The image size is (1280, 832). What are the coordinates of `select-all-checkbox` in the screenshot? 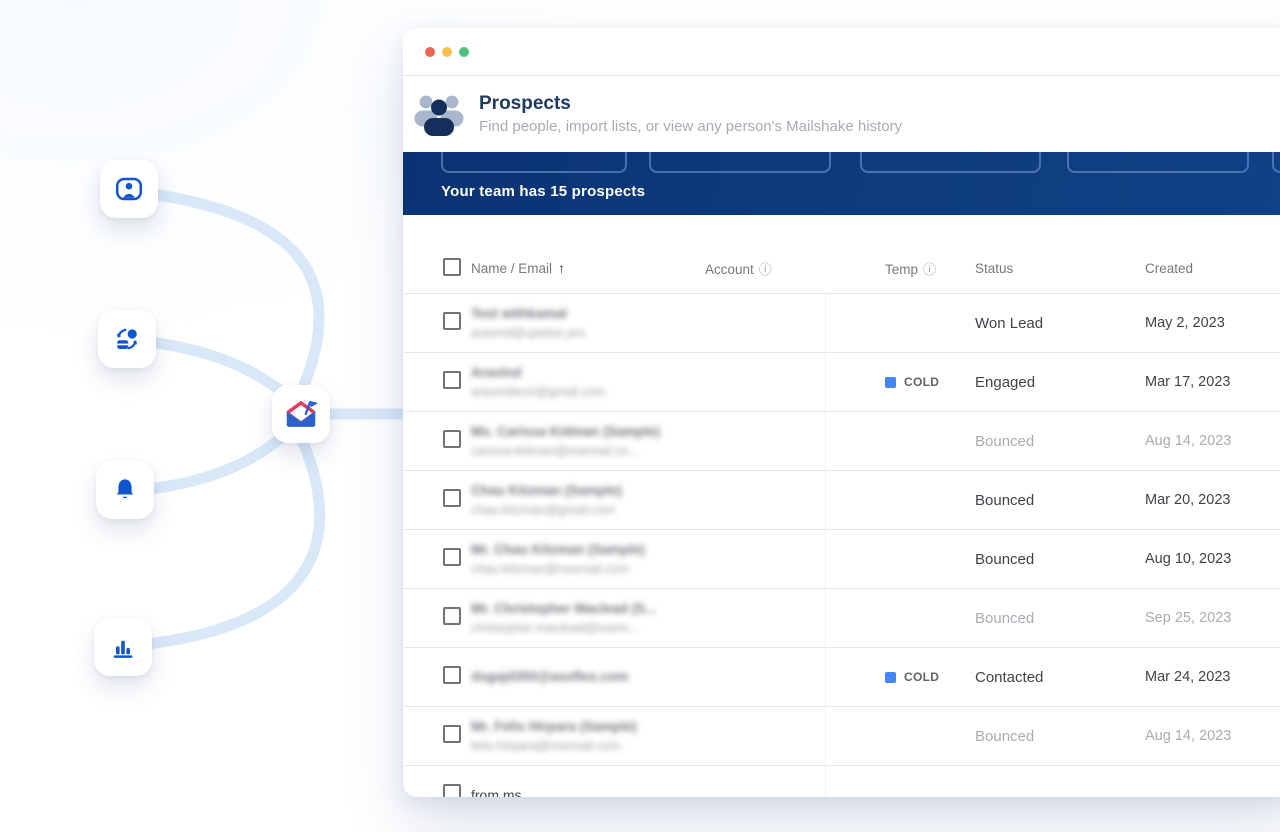 It's located at (452, 266).